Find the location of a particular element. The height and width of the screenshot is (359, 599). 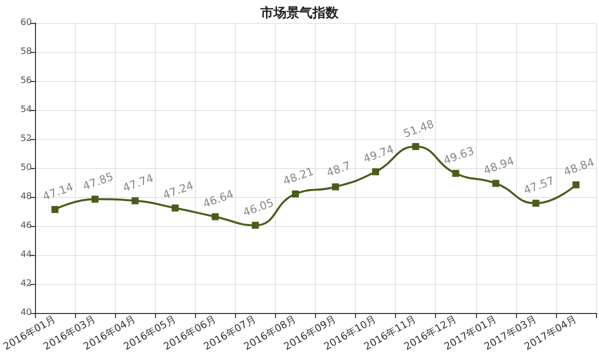

y-tick-label: 50 is located at coordinates (26, 168).